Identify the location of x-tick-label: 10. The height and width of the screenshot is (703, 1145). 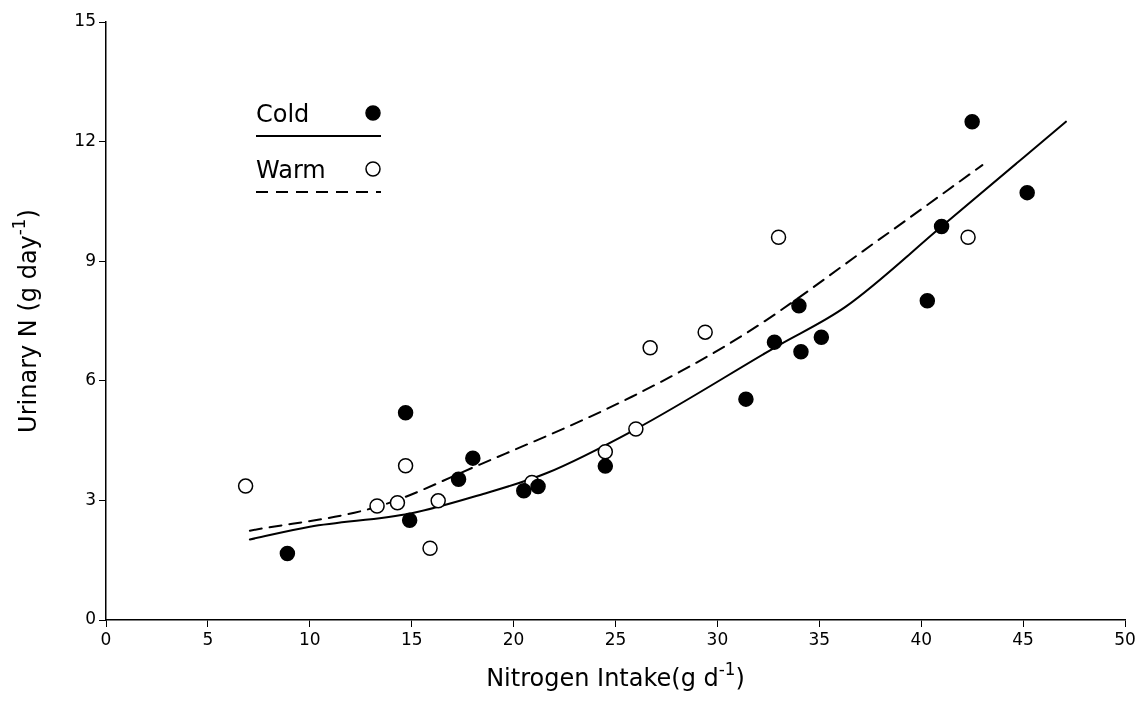
(309, 638).